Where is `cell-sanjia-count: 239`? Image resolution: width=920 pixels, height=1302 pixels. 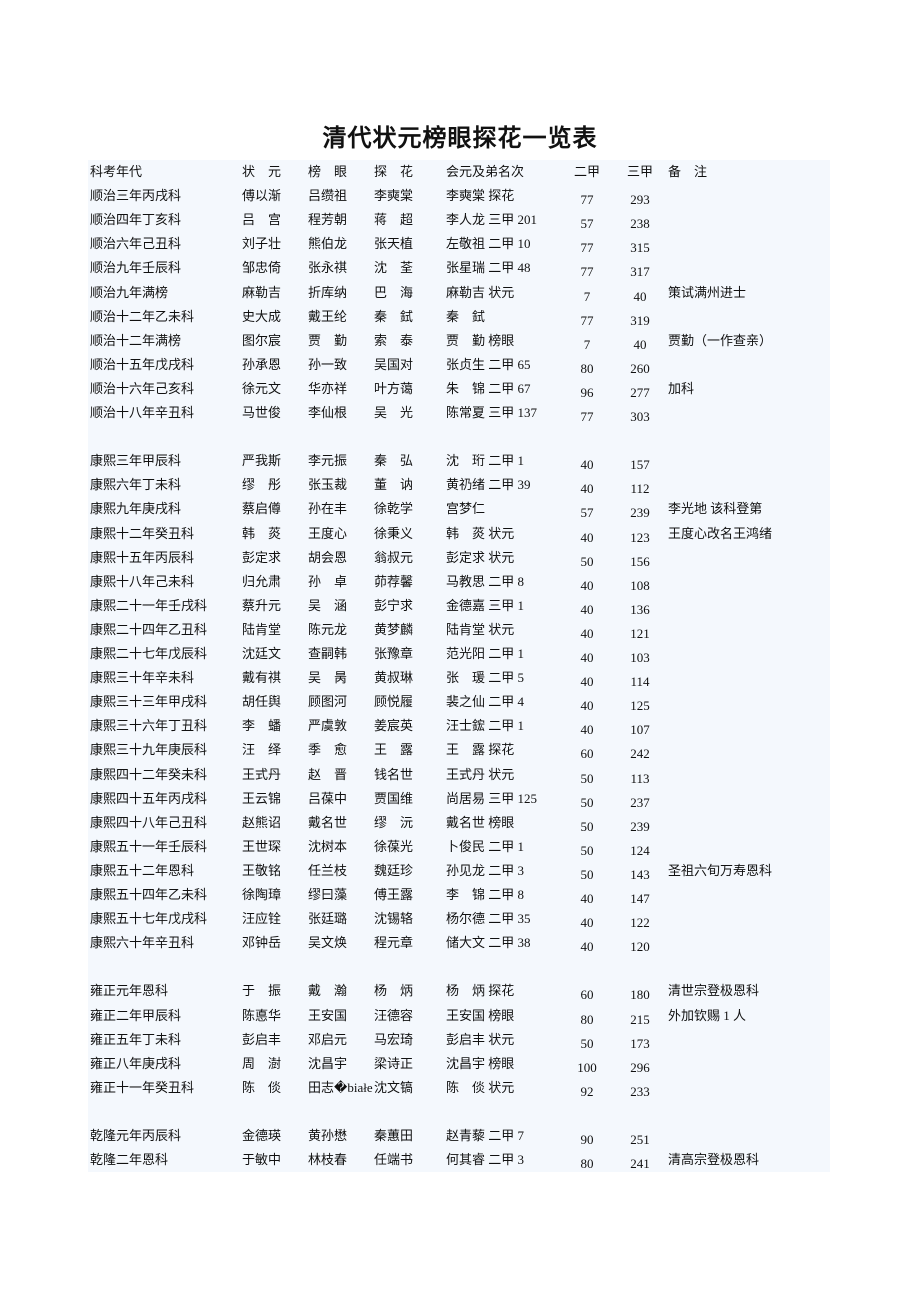
cell-sanjia-count: 239 is located at coordinates (640, 513).